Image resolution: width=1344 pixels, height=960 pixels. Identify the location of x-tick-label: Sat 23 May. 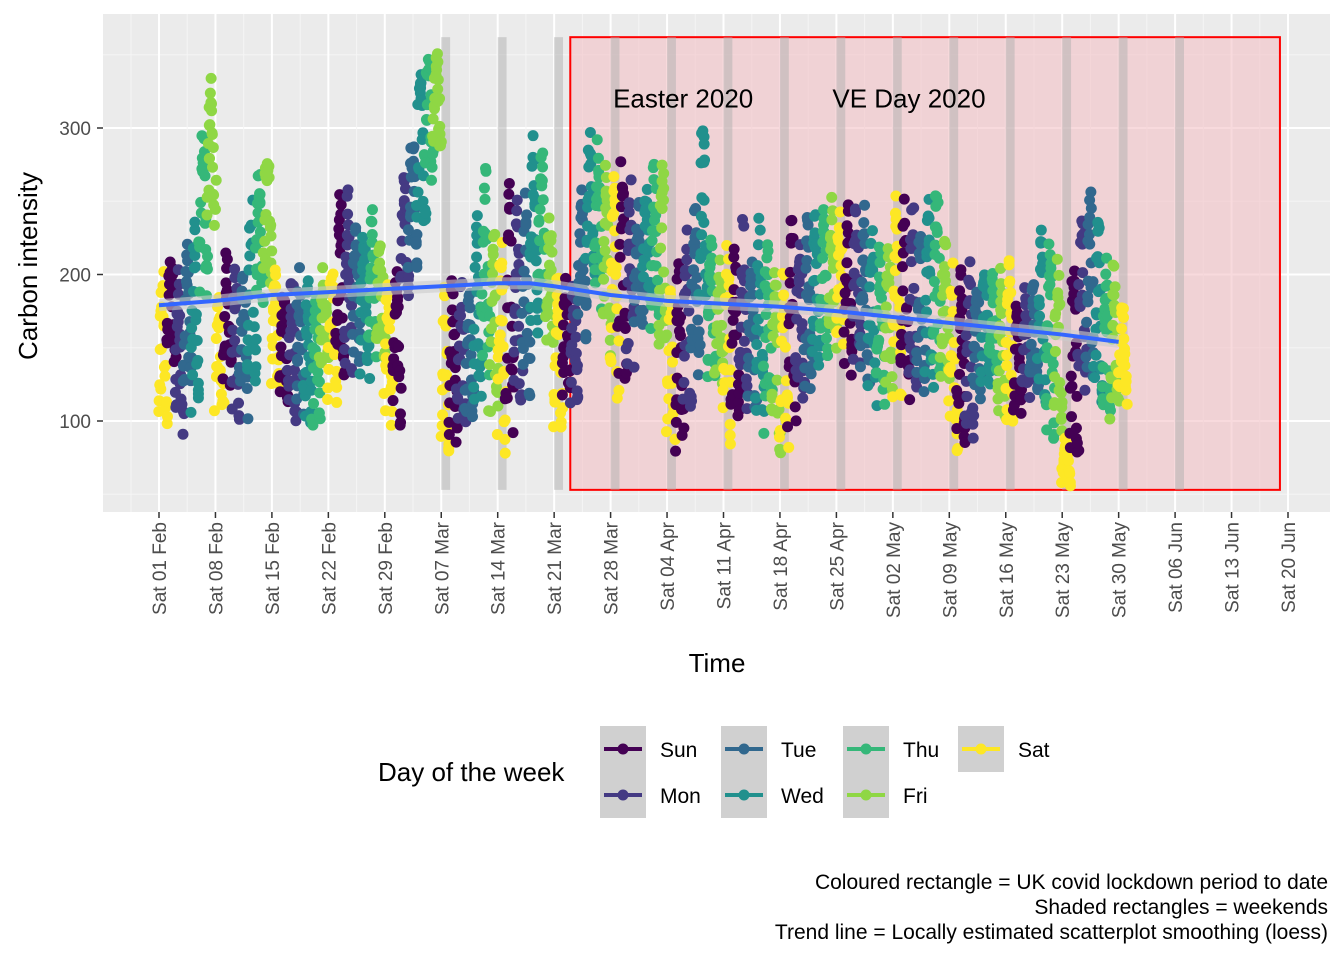
(1063, 570).